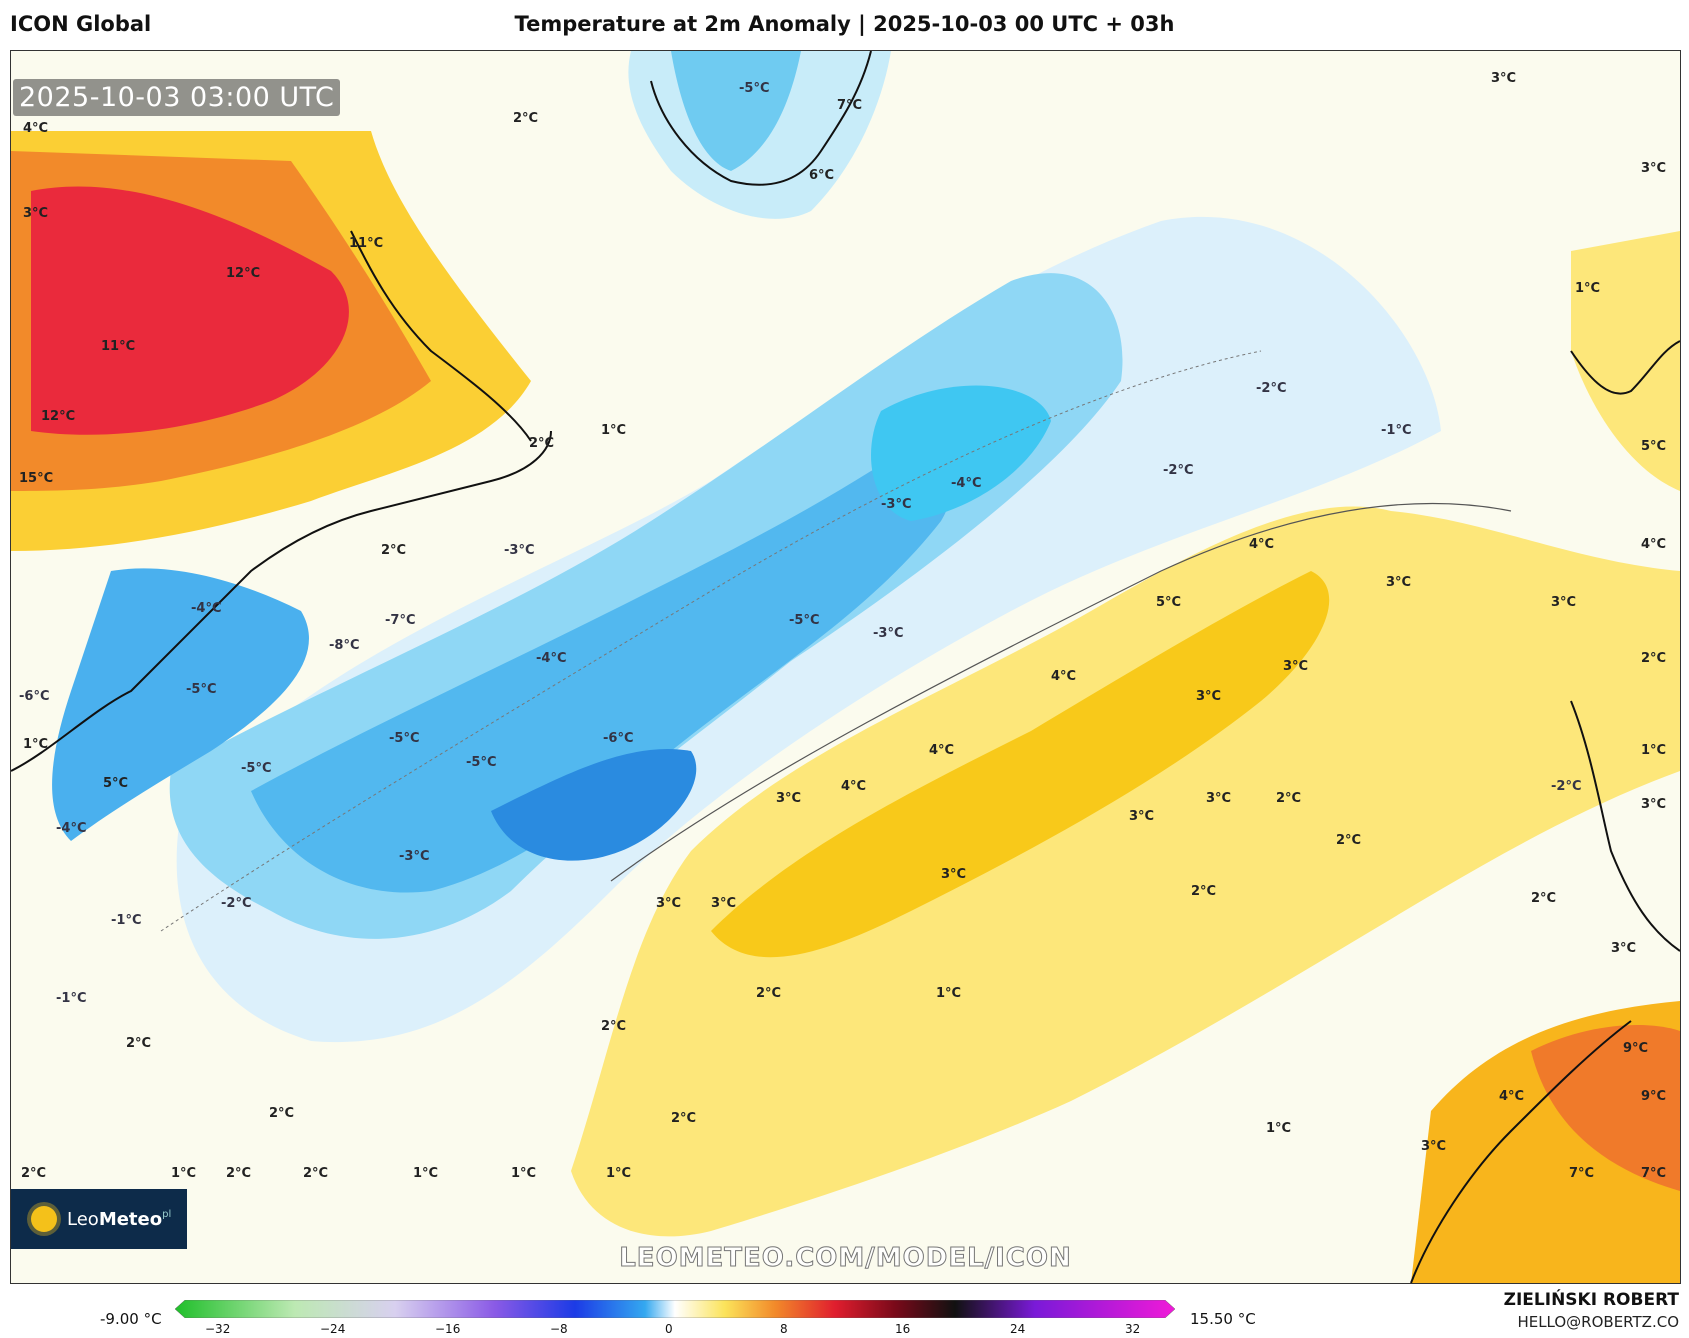 The height and width of the screenshot is (1338, 1689). What do you see at coordinates (119, 1219) in the screenshot?
I see `logo-text: LeoMeteopl` at bounding box center [119, 1219].